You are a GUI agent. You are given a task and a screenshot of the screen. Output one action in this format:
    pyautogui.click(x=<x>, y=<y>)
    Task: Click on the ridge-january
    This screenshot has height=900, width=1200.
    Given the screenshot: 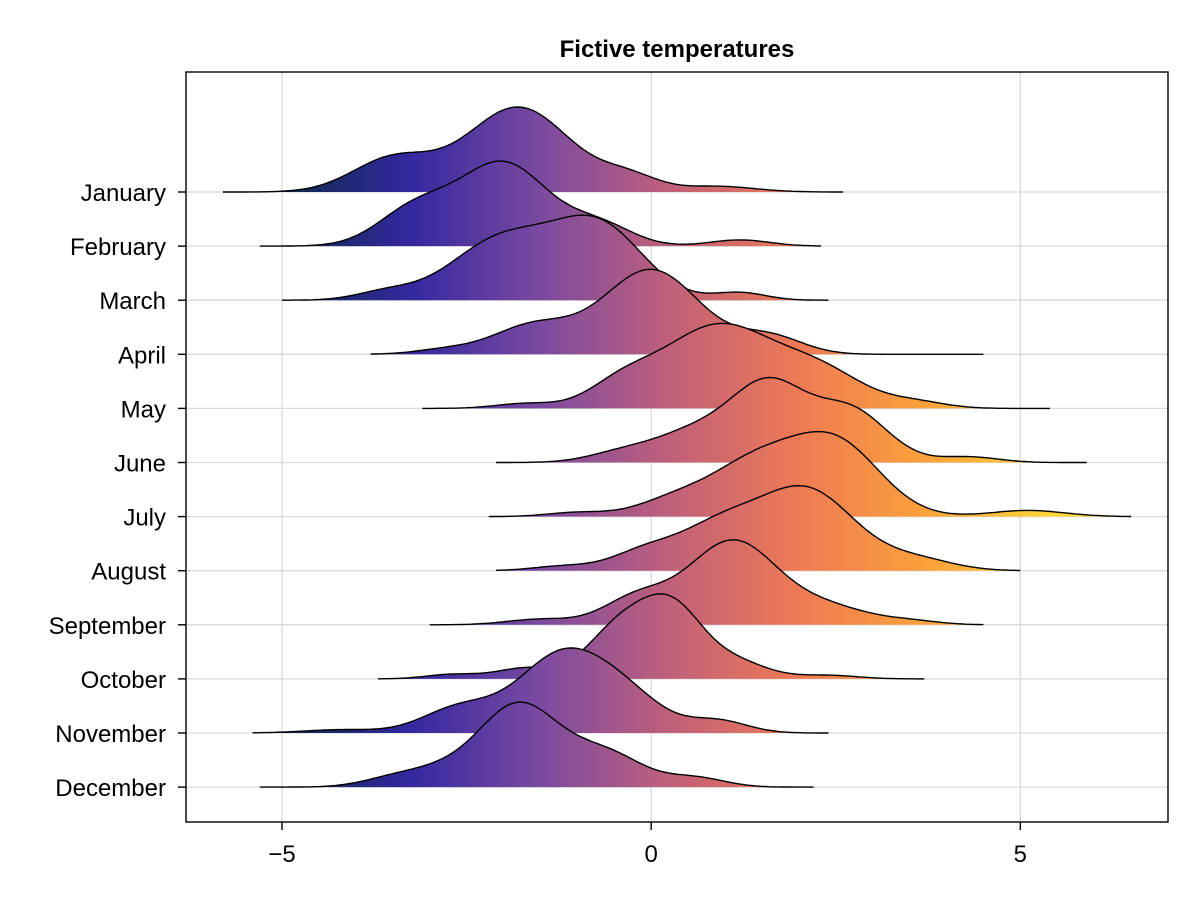 What is the action you would take?
    pyautogui.click(x=533, y=149)
    